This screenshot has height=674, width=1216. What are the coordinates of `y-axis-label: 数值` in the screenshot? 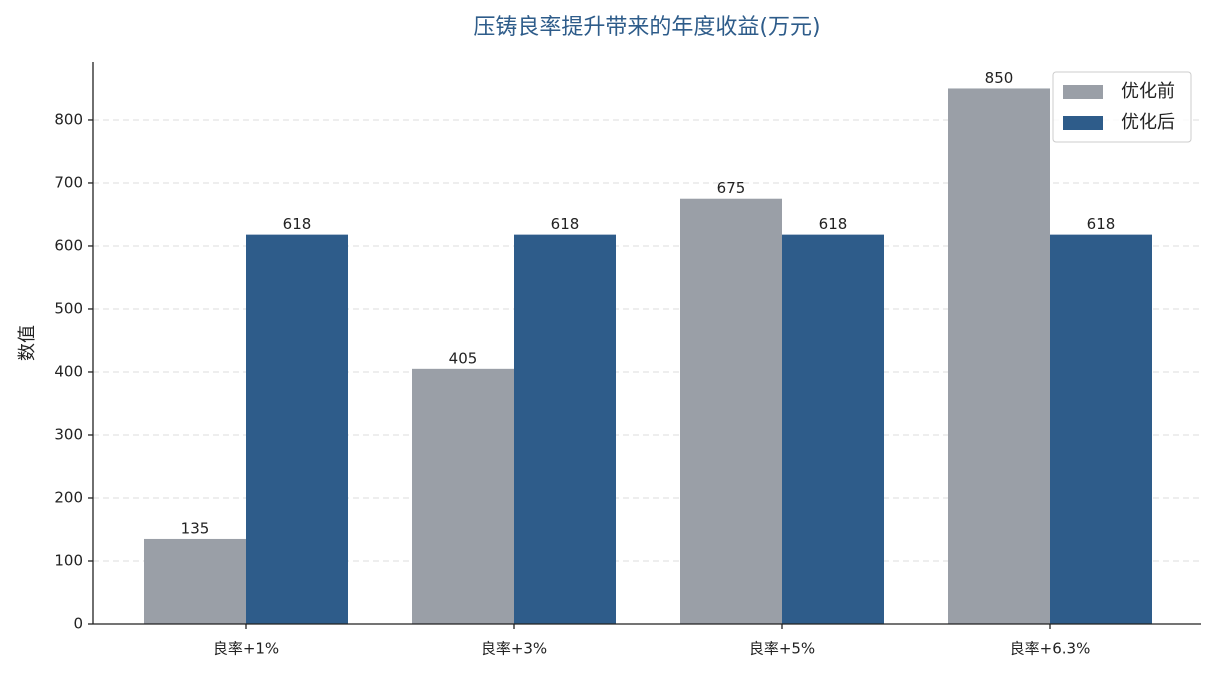 It's located at (27, 343).